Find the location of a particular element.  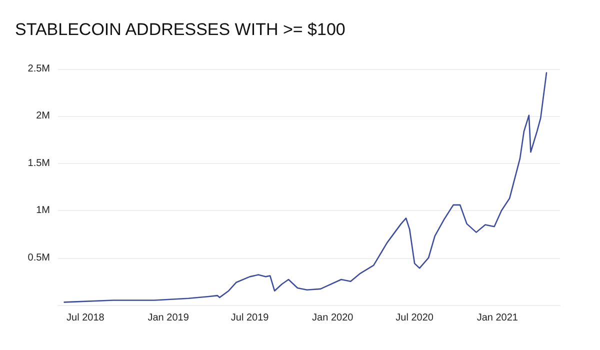

y-tick-label: 1.5M is located at coordinates (39, 163).